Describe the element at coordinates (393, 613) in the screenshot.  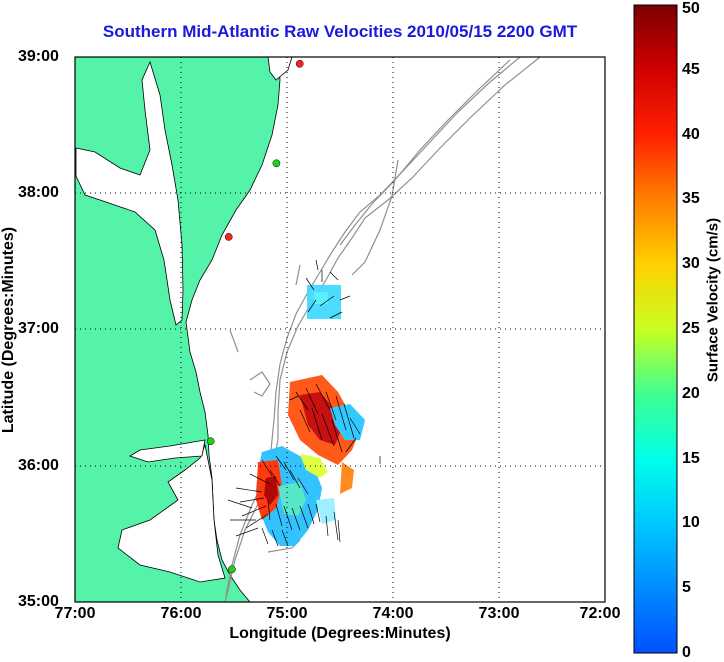
I see `x-tick-label: 74:00` at that location.